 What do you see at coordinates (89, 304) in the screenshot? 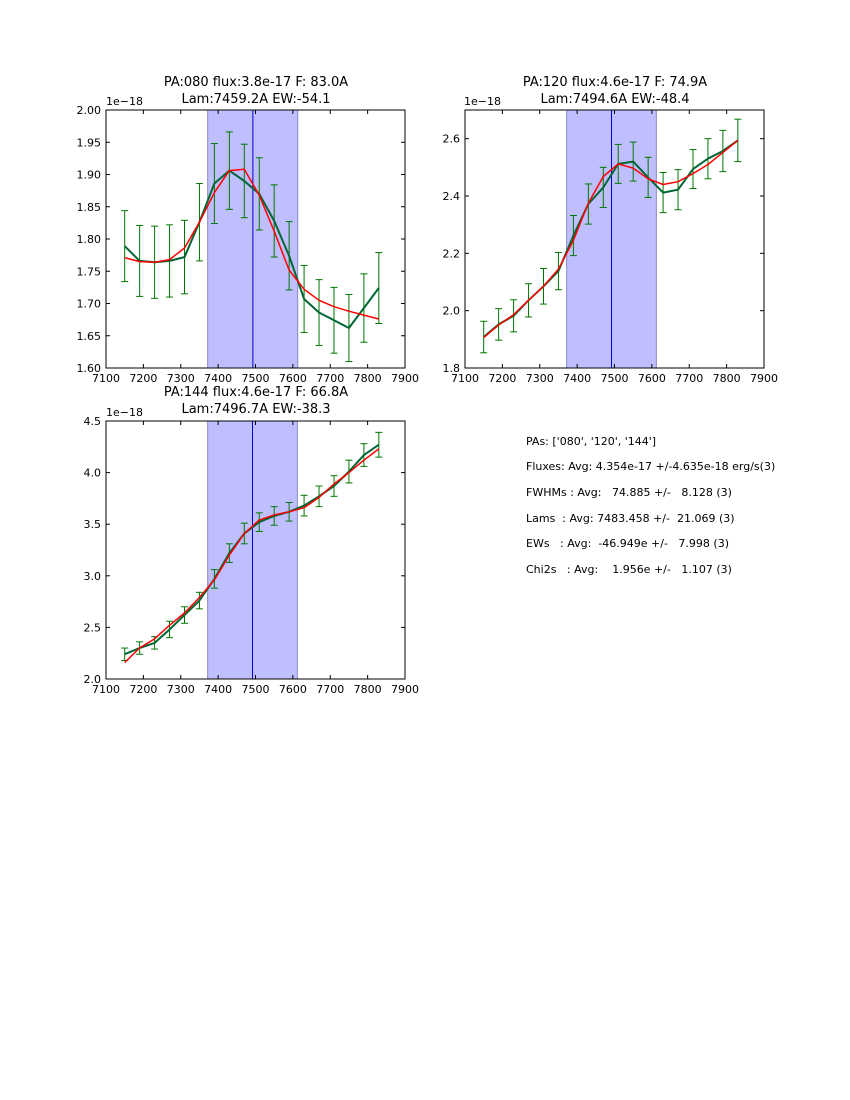
I see `y-tick-label: 1.70` at bounding box center [89, 304].